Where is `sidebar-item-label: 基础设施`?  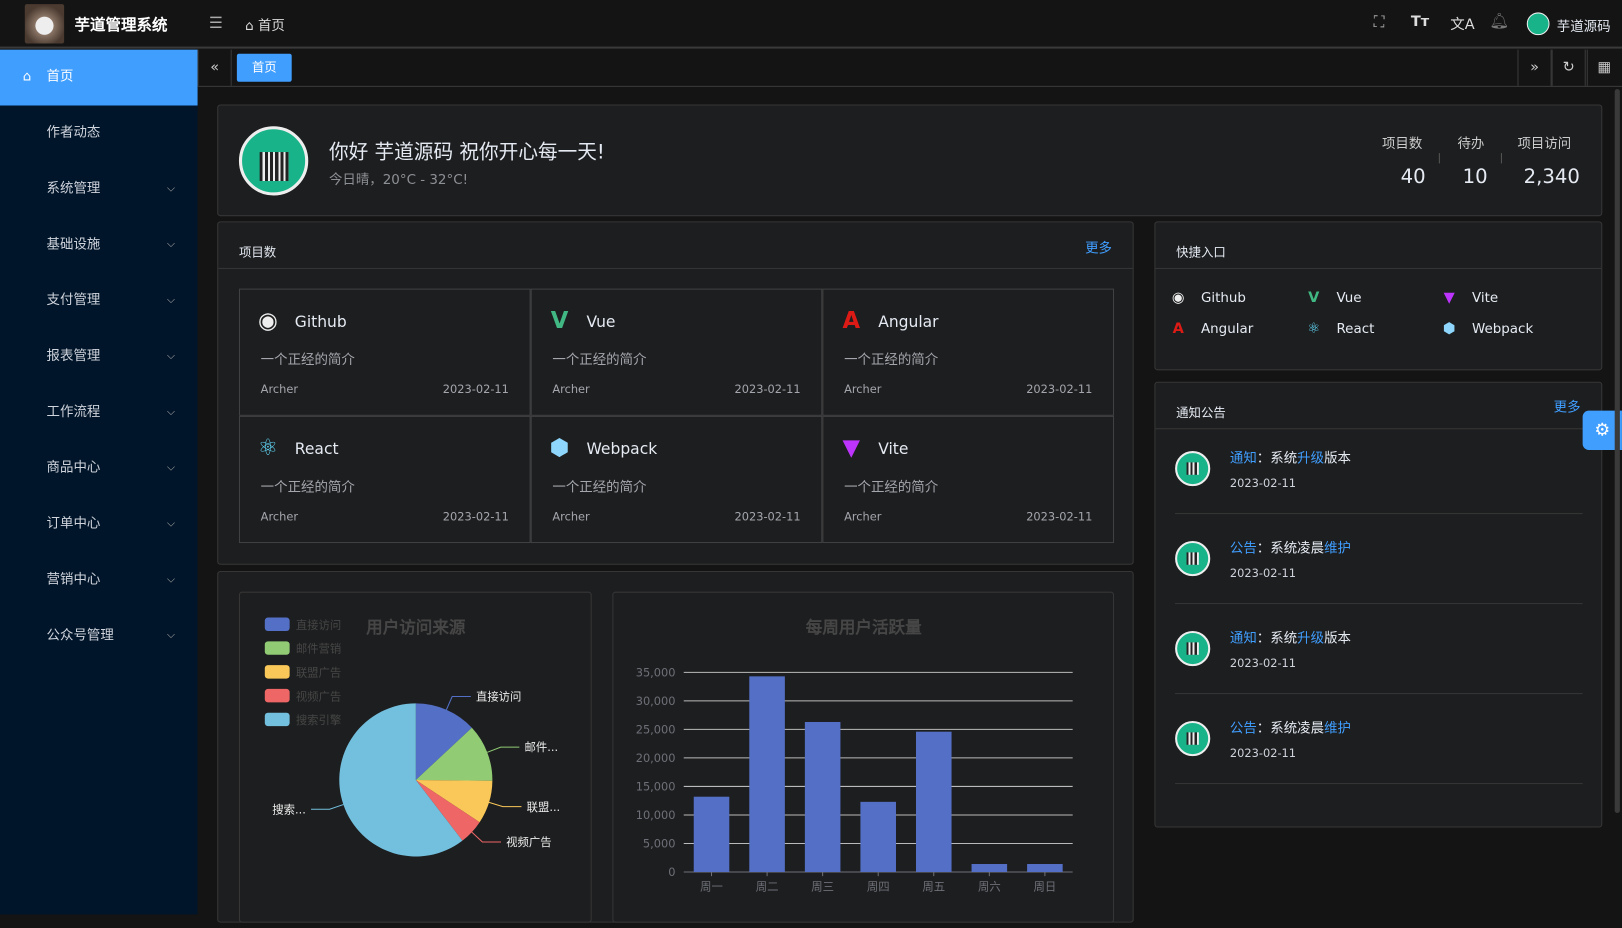
sidebar-item-label: 基础设施 is located at coordinates (73, 244).